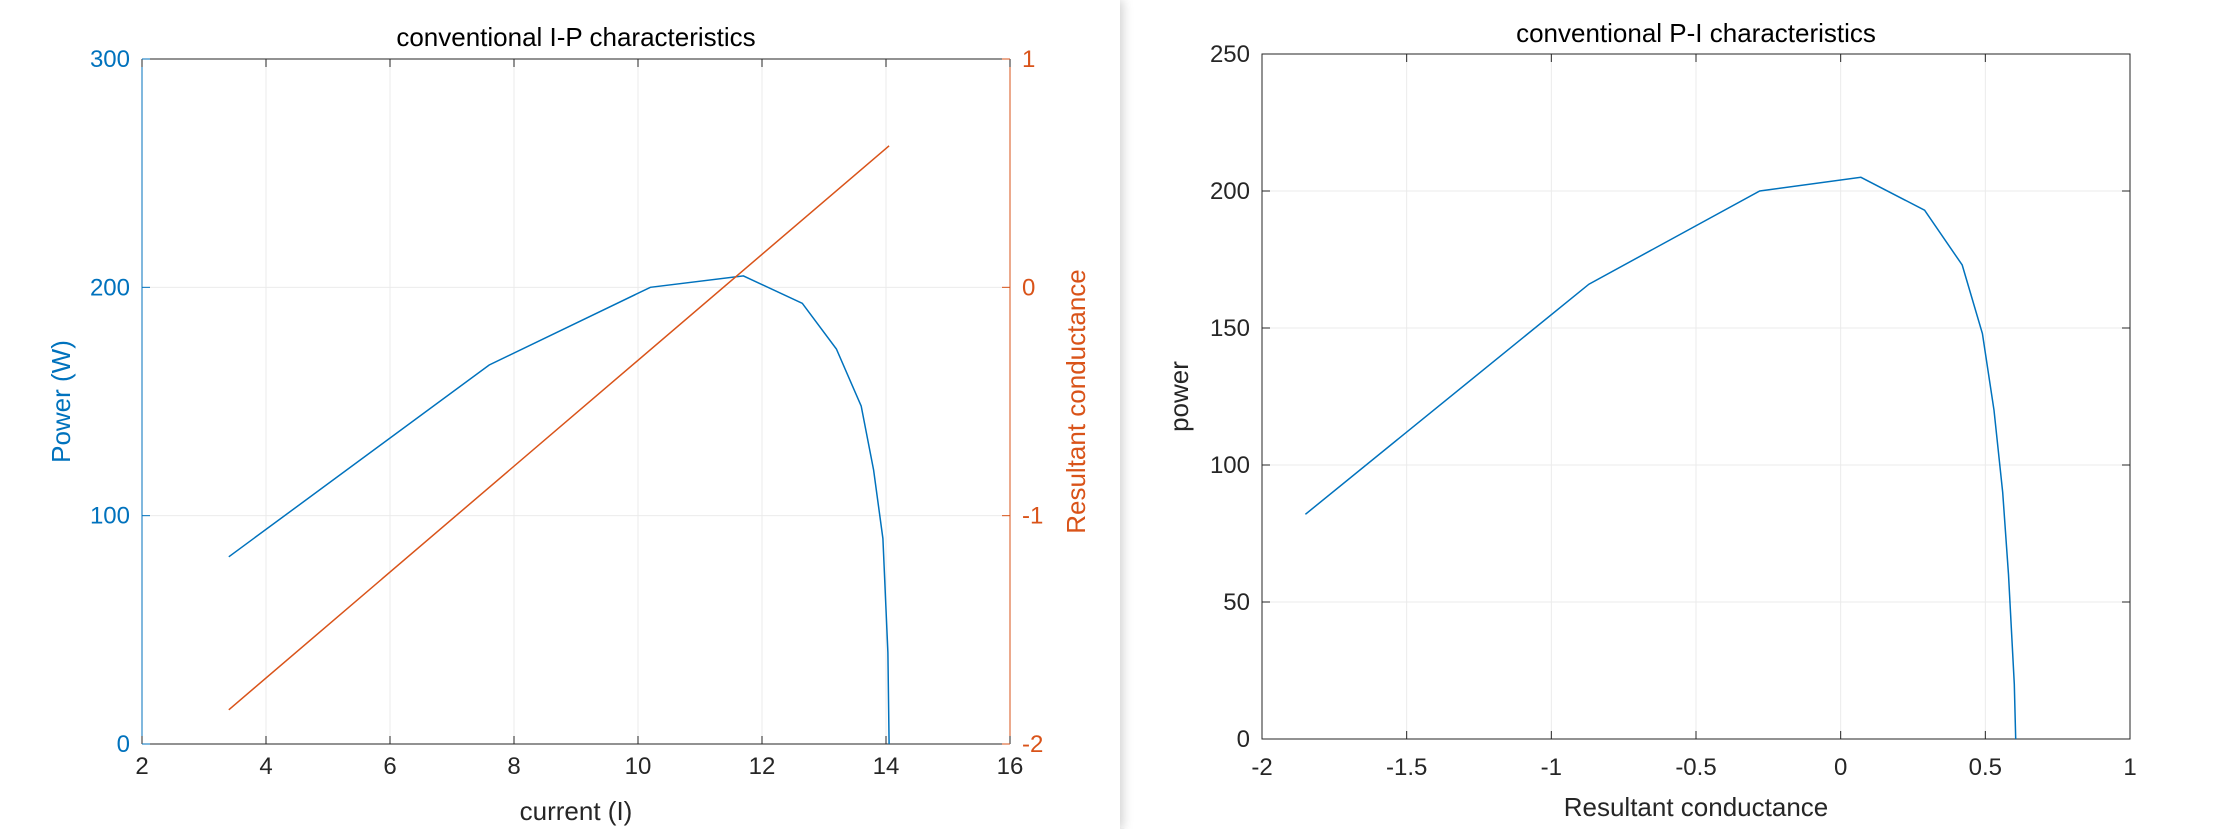 This screenshot has height=829, width=2233. What do you see at coordinates (1230, 54) in the screenshot?
I see `y-tick-label: 250` at bounding box center [1230, 54].